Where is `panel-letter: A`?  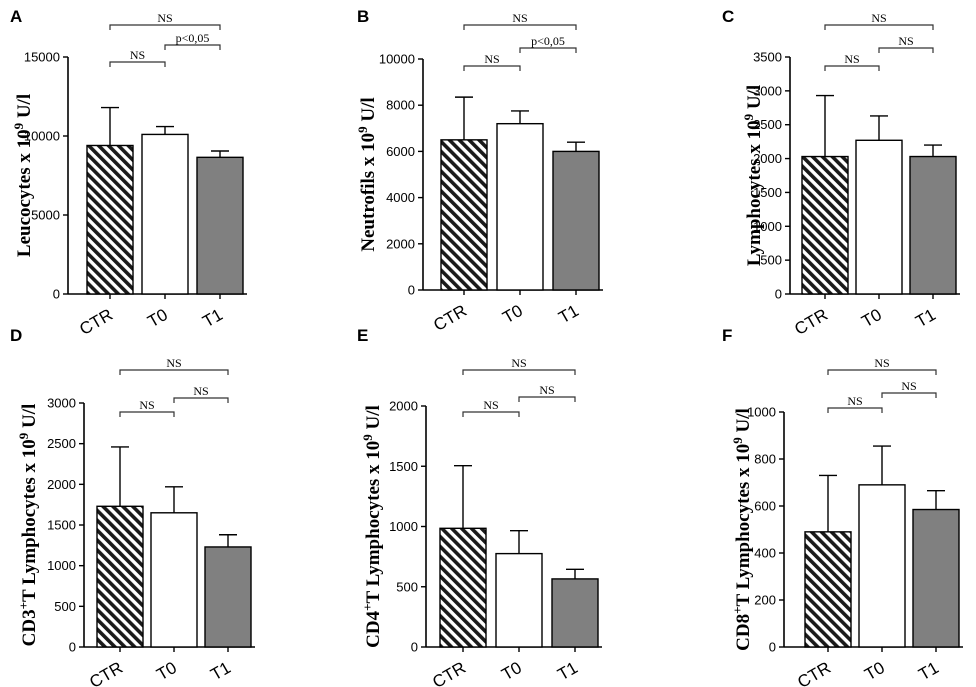 panel-letter: A is located at coordinates (16, 16).